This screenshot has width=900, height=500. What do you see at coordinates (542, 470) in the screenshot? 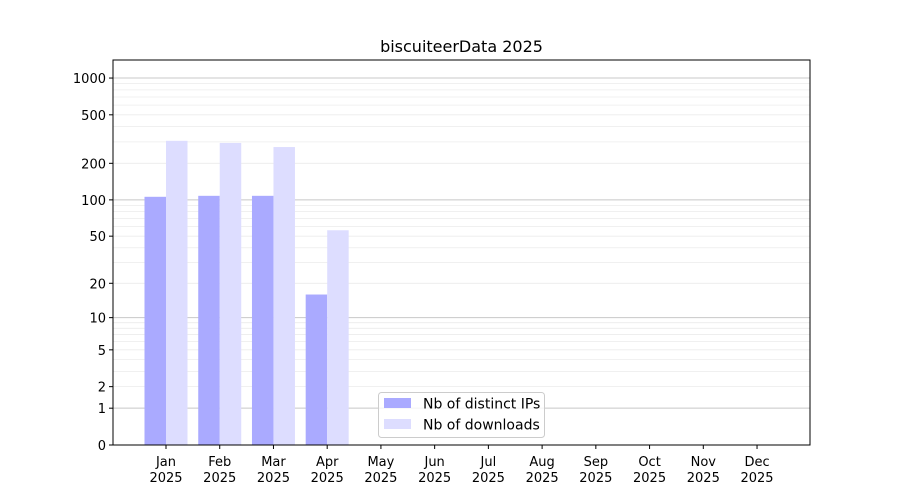
I see `x-tick-label: Aug 2025` at bounding box center [542, 470].